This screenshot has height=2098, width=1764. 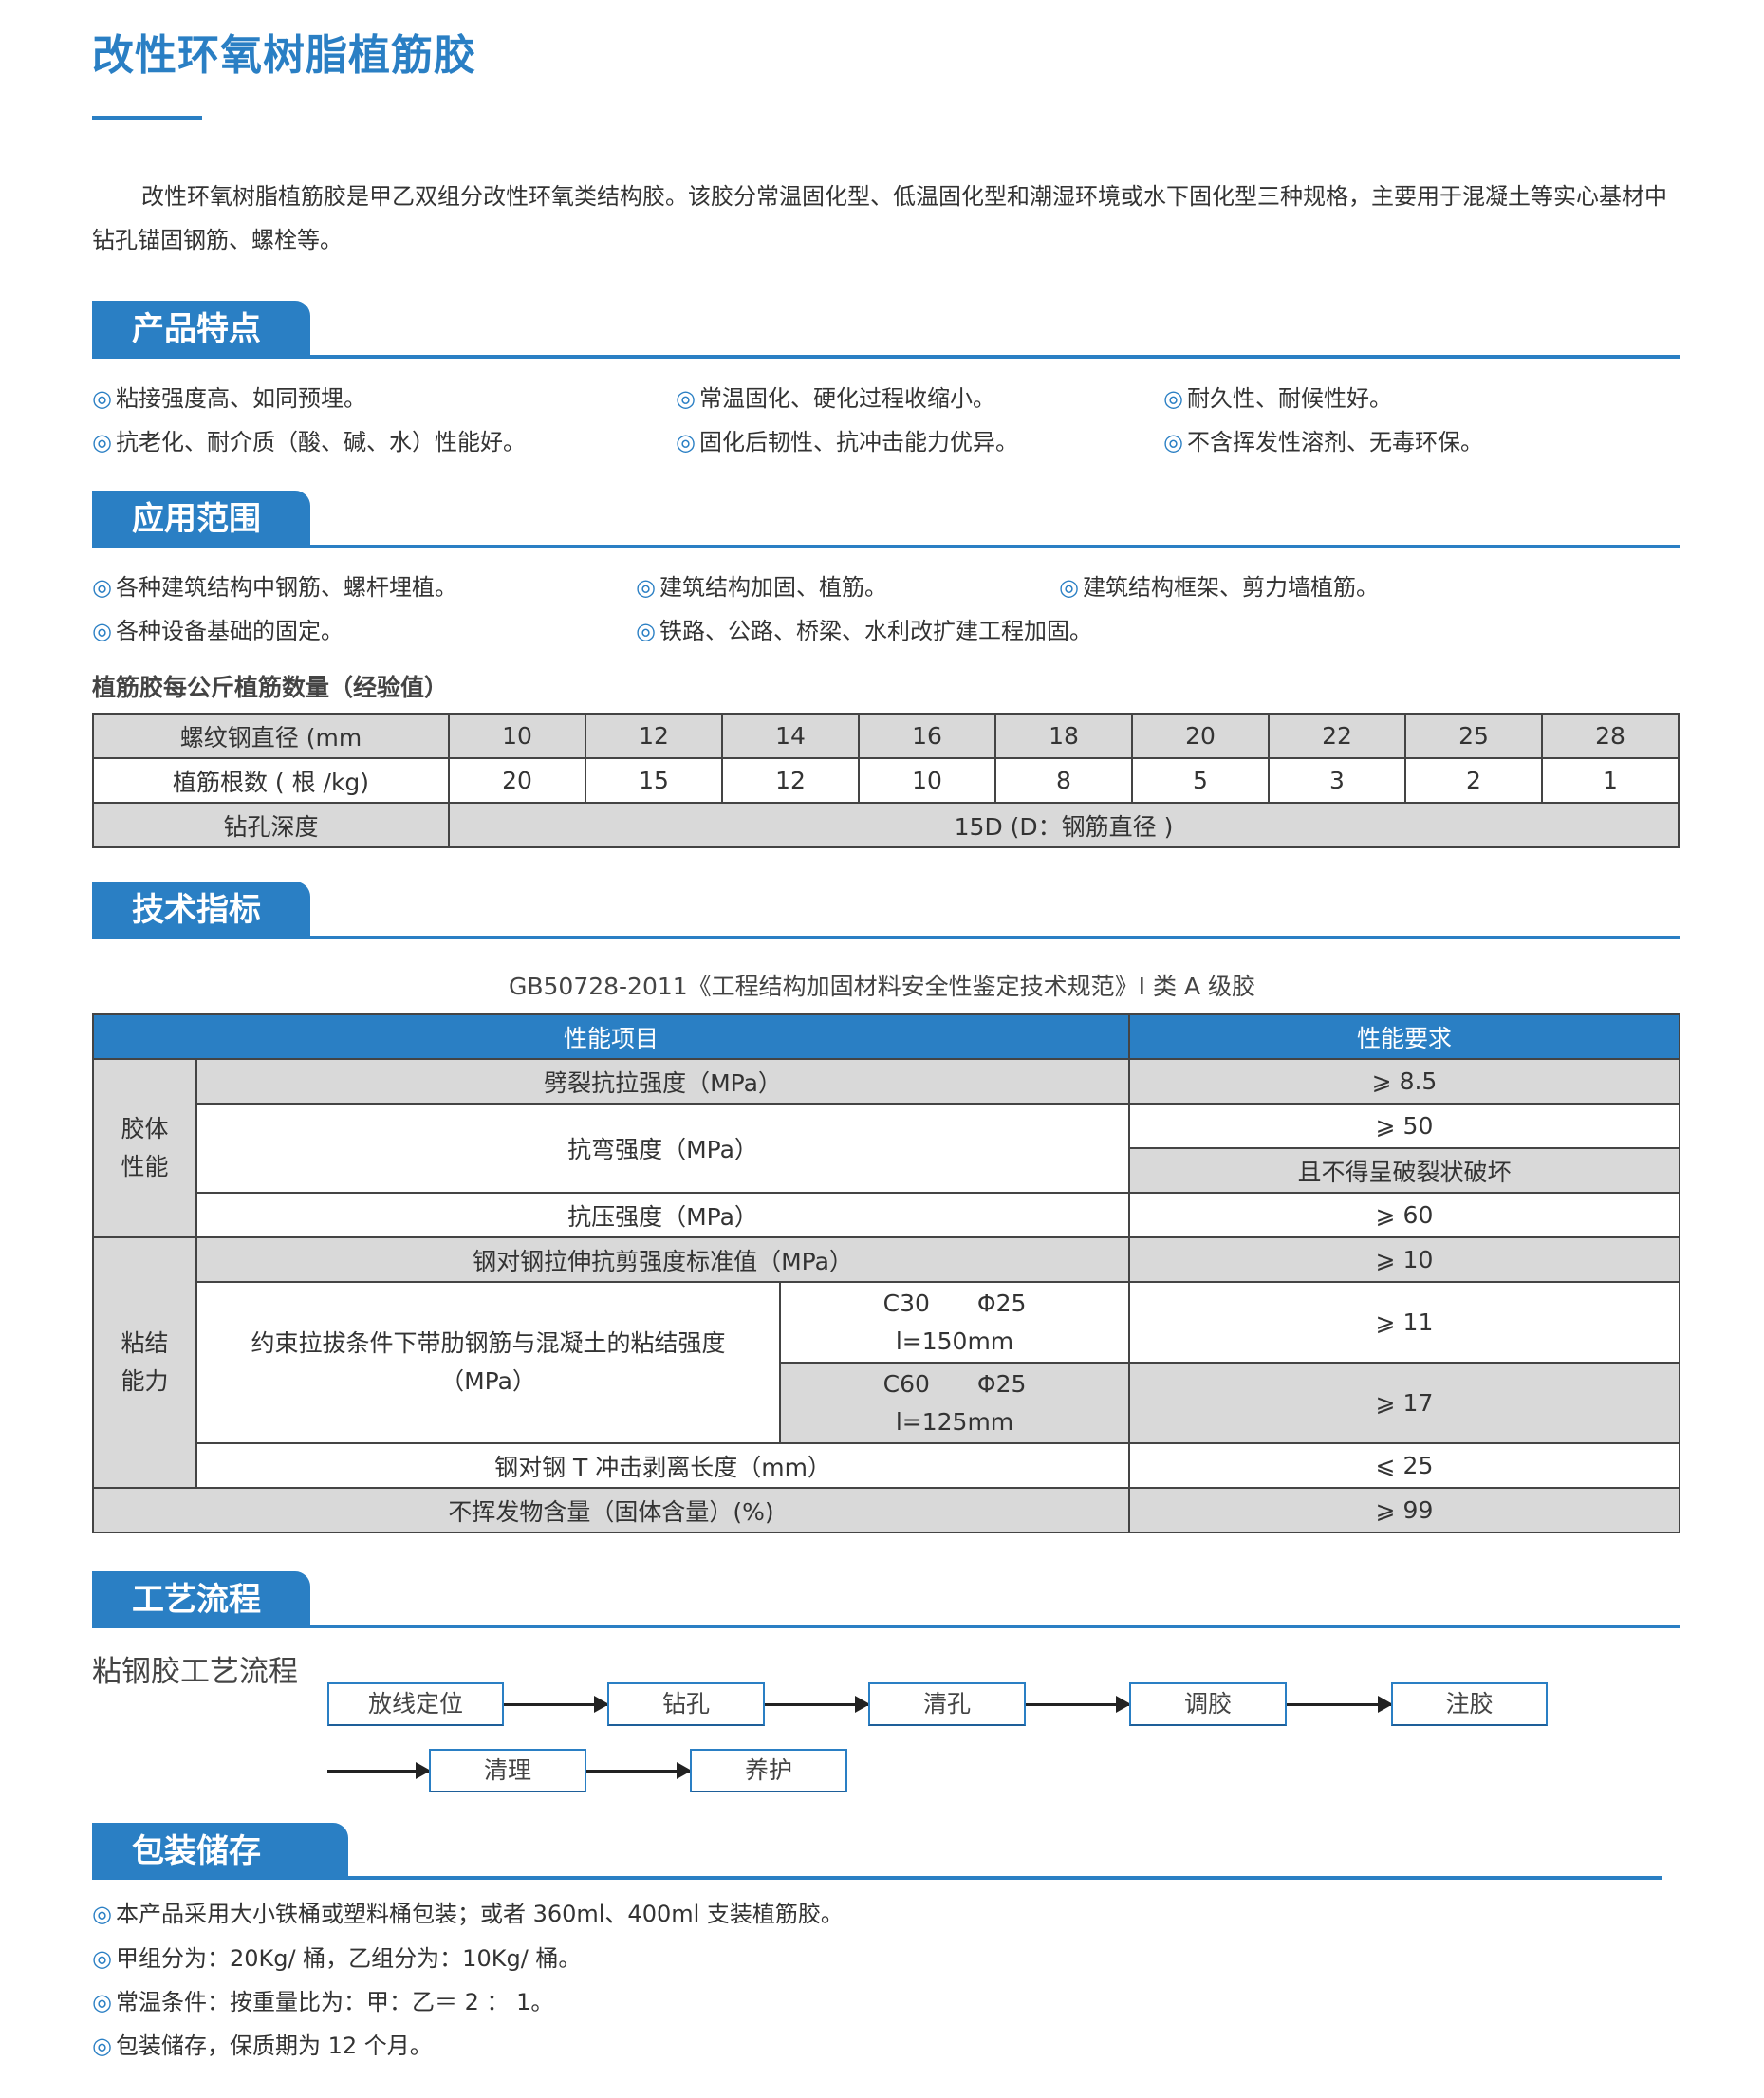 I want to click on flow-step: 放线定位, so click(x=415, y=1704).